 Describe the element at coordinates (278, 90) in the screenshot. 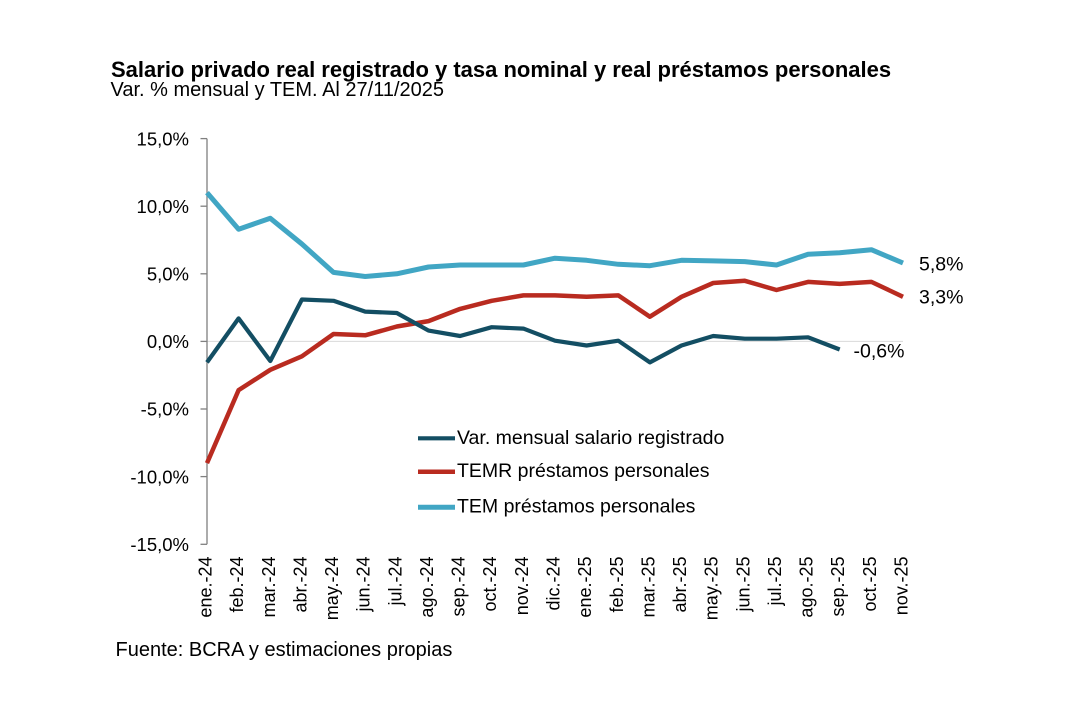

I see `svg-text:Var. % mensual y TEM. Al 27/11: Var. % mensual y TEM. Al 27/11/2025` at that location.